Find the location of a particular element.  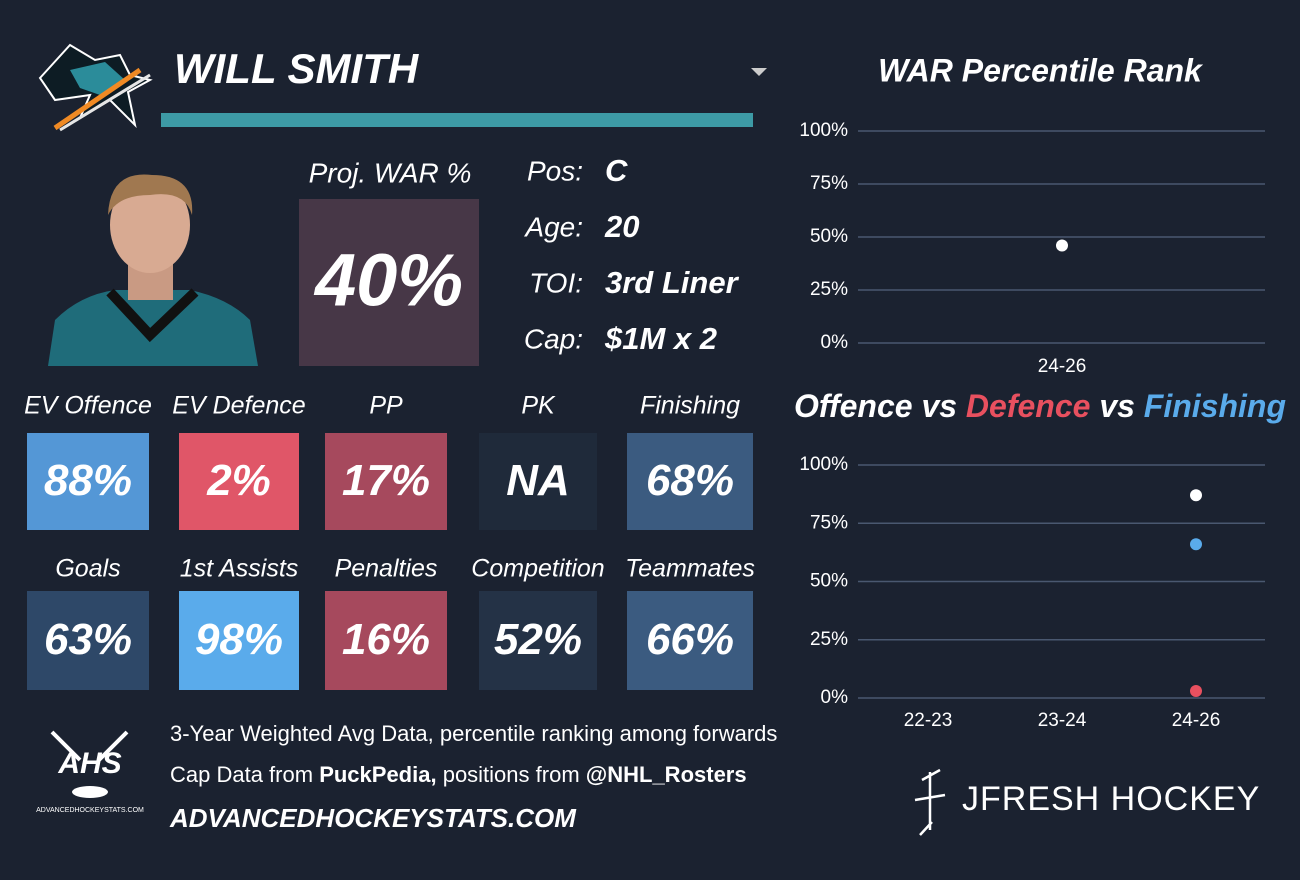

ahs-logo: AHS ADVANCEDHOCKEYSTATS.COM is located at coordinates (90, 772).